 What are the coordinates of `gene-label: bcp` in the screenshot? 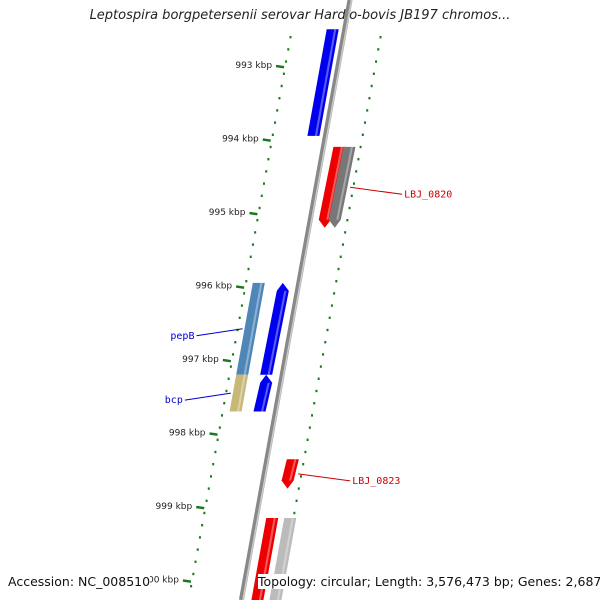 It's located at (174, 400).